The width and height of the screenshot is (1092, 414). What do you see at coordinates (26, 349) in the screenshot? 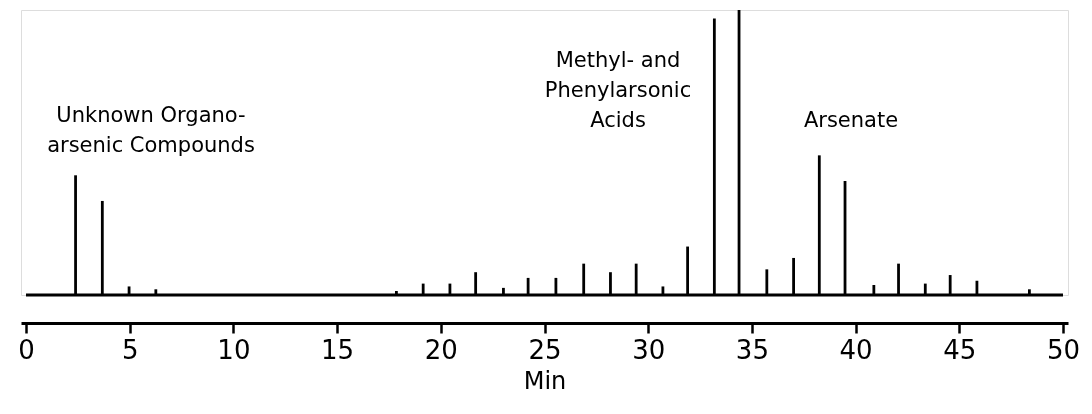
I see `x-tick-label: 0` at bounding box center [26, 349].